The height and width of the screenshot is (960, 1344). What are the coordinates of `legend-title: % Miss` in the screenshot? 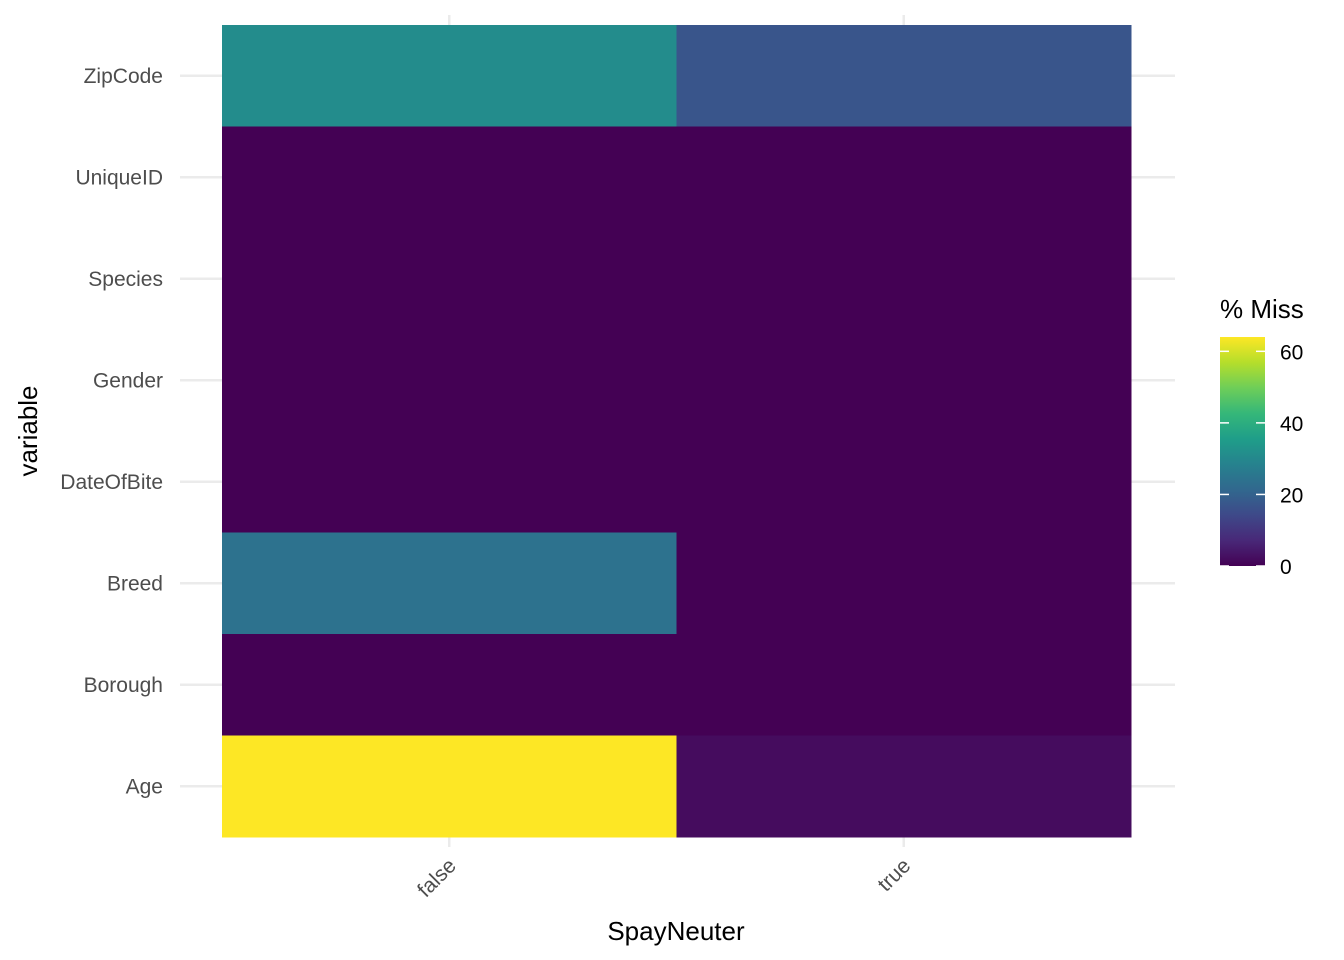 It's located at (1262, 309).